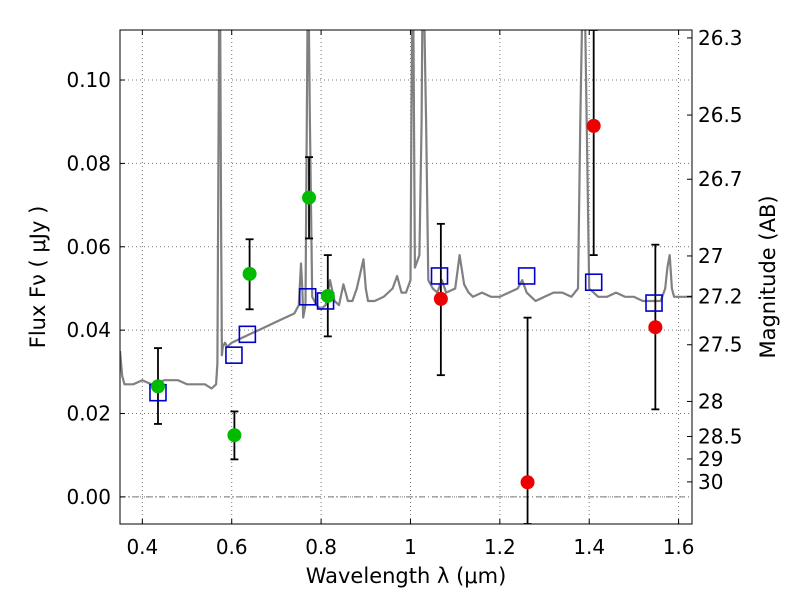  Describe the element at coordinates (410, 547) in the screenshot. I see `x-tick-label: 1` at that location.